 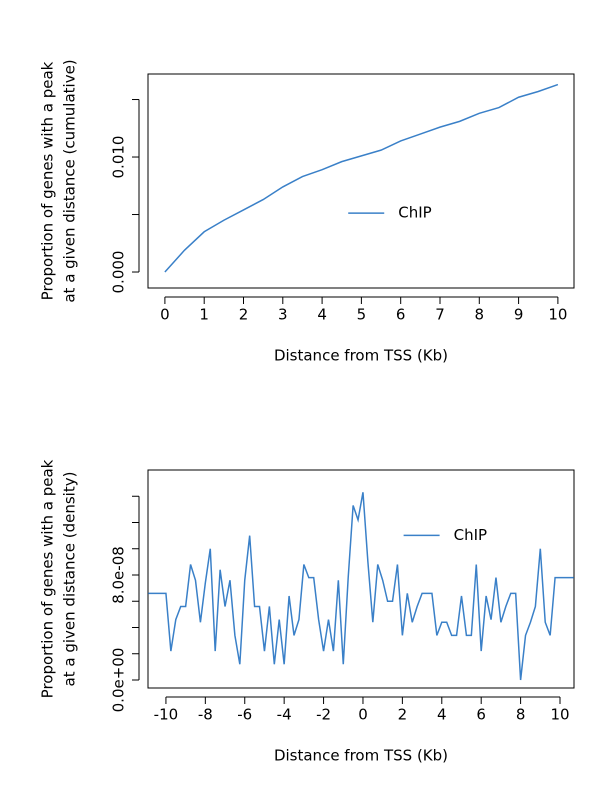 What do you see at coordinates (119, 157) in the screenshot?
I see `y-tick-label: 0.010` at bounding box center [119, 157].